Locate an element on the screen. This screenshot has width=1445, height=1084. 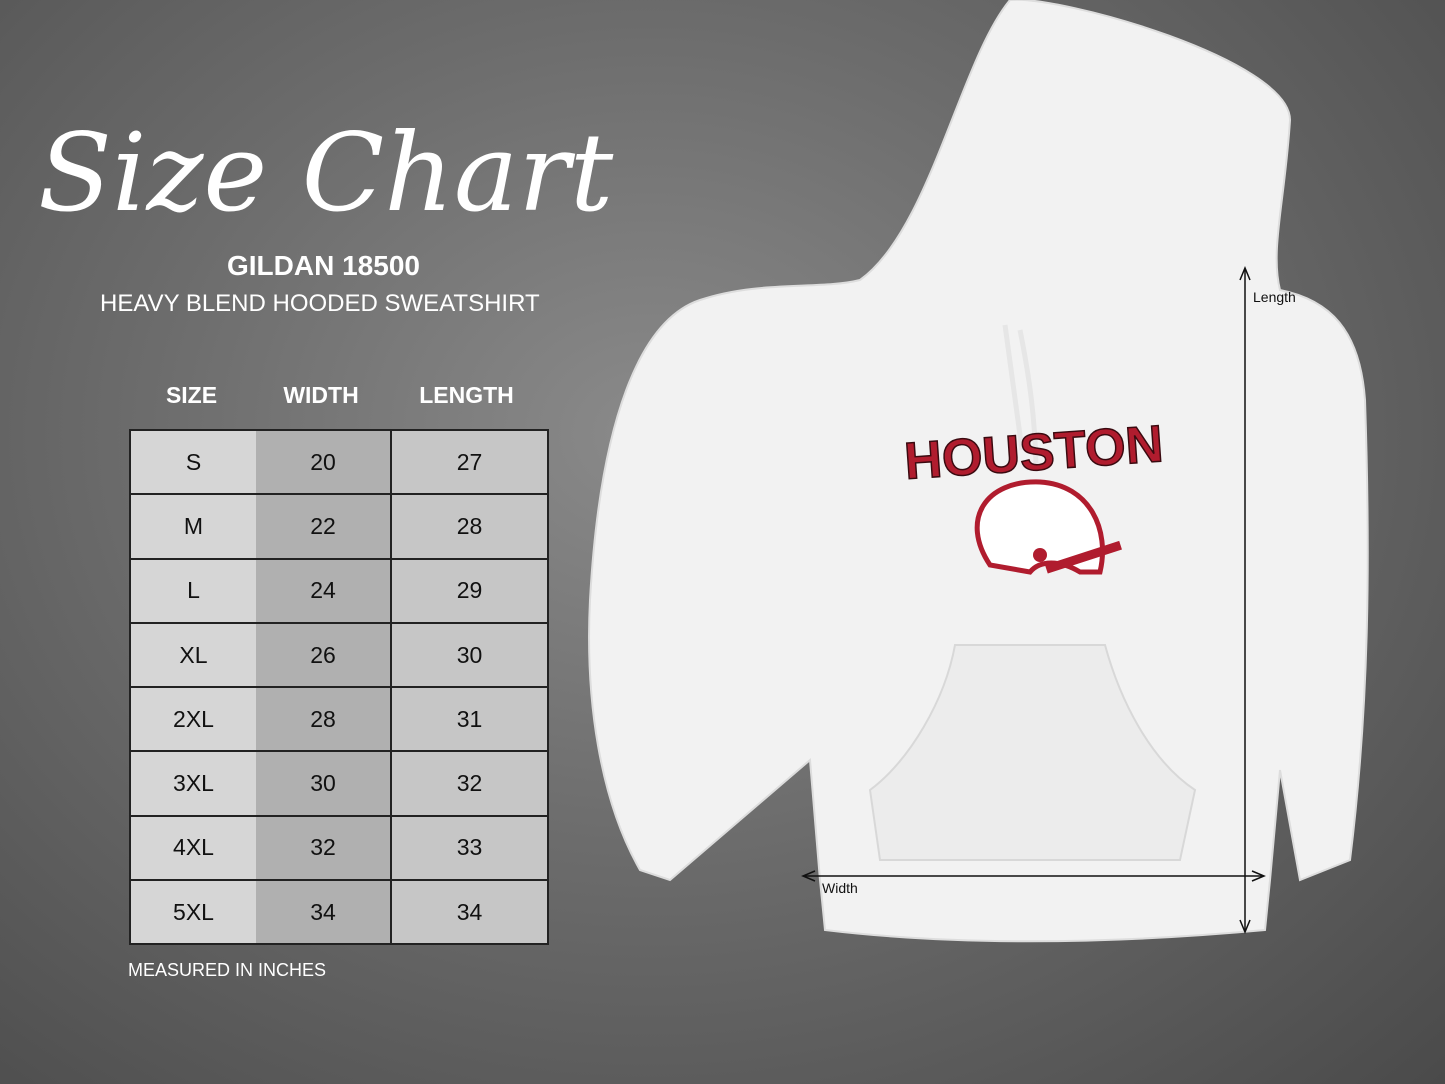
size-cell: L is located at coordinates (193, 590).